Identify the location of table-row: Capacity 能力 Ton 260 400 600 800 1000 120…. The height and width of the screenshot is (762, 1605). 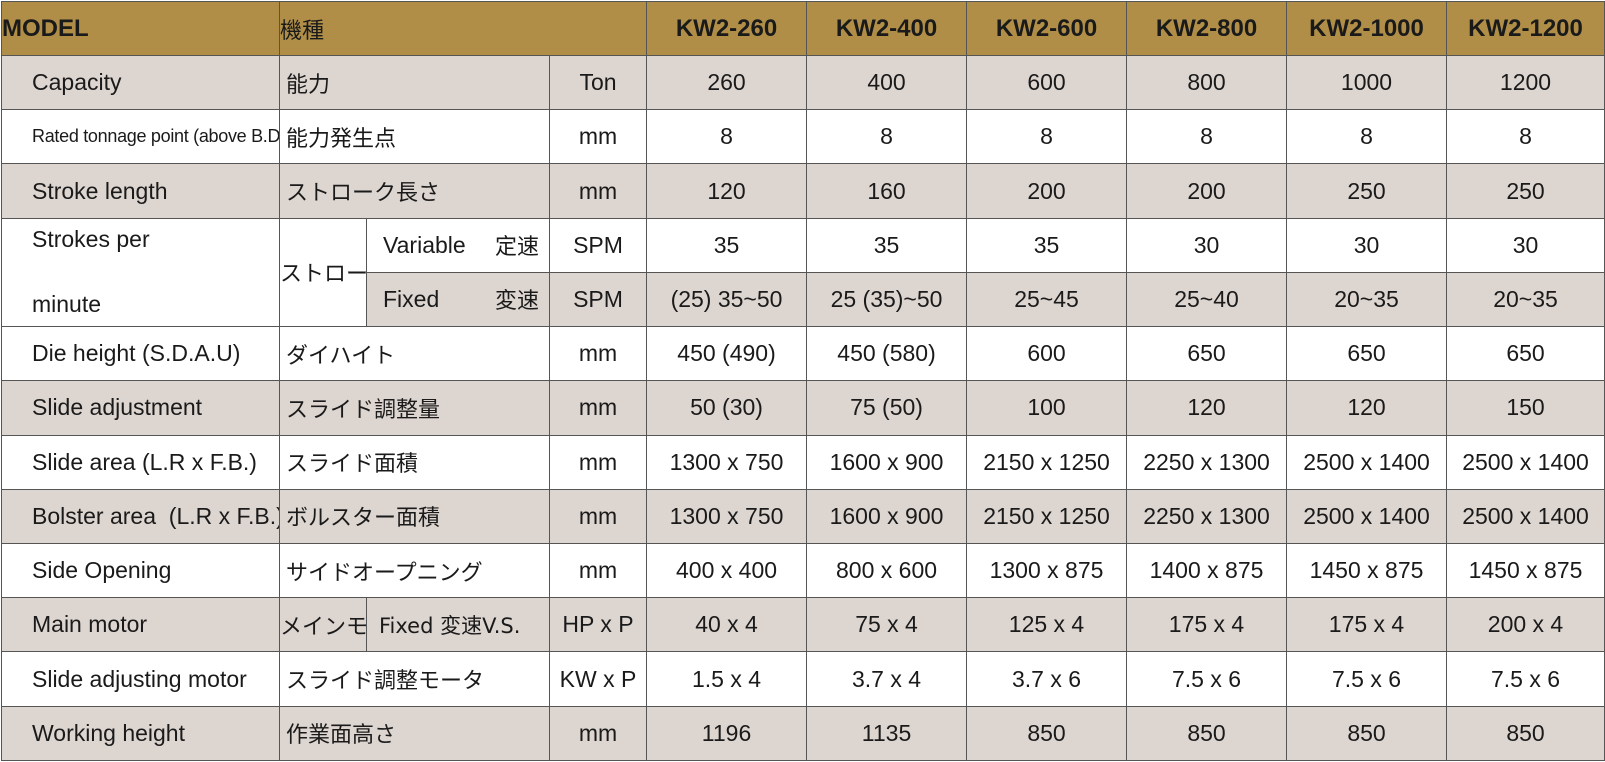
(803, 82).